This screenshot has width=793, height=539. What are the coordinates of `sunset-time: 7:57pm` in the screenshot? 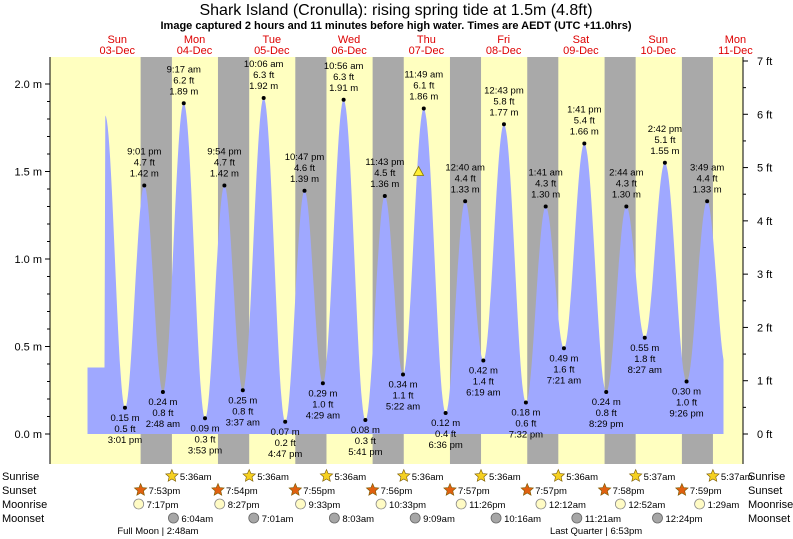 It's located at (474, 491).